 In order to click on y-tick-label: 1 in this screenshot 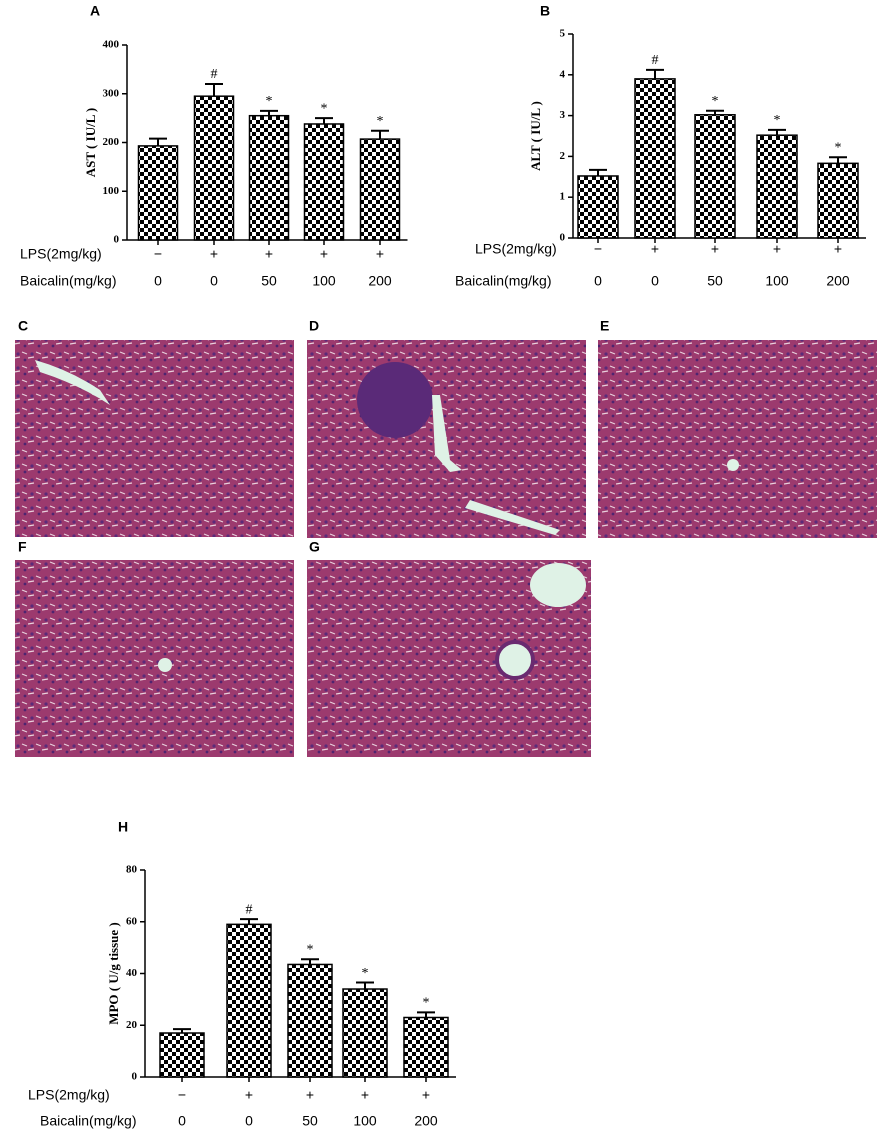, I will do `click(563, 197)`.